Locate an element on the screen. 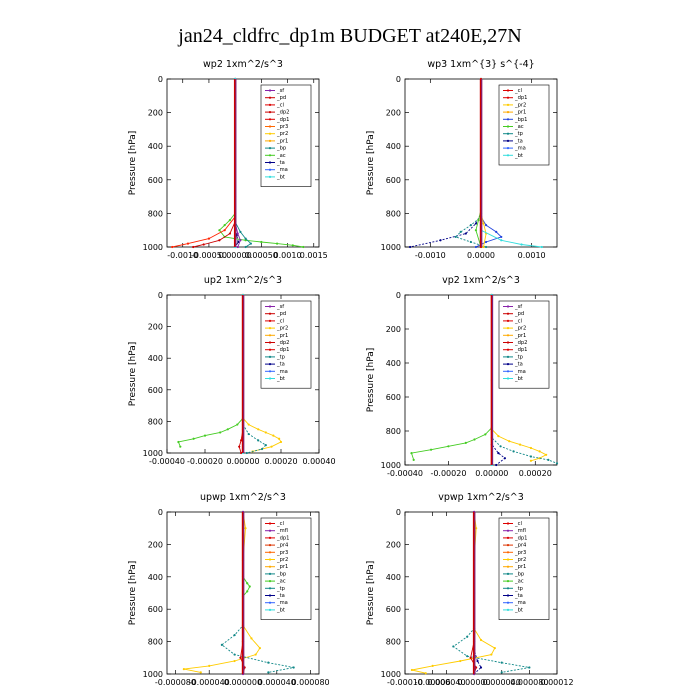 This screenshot has height=700, width=700. x-tick-label: 0.000000 is located at coordinates (243, 682).